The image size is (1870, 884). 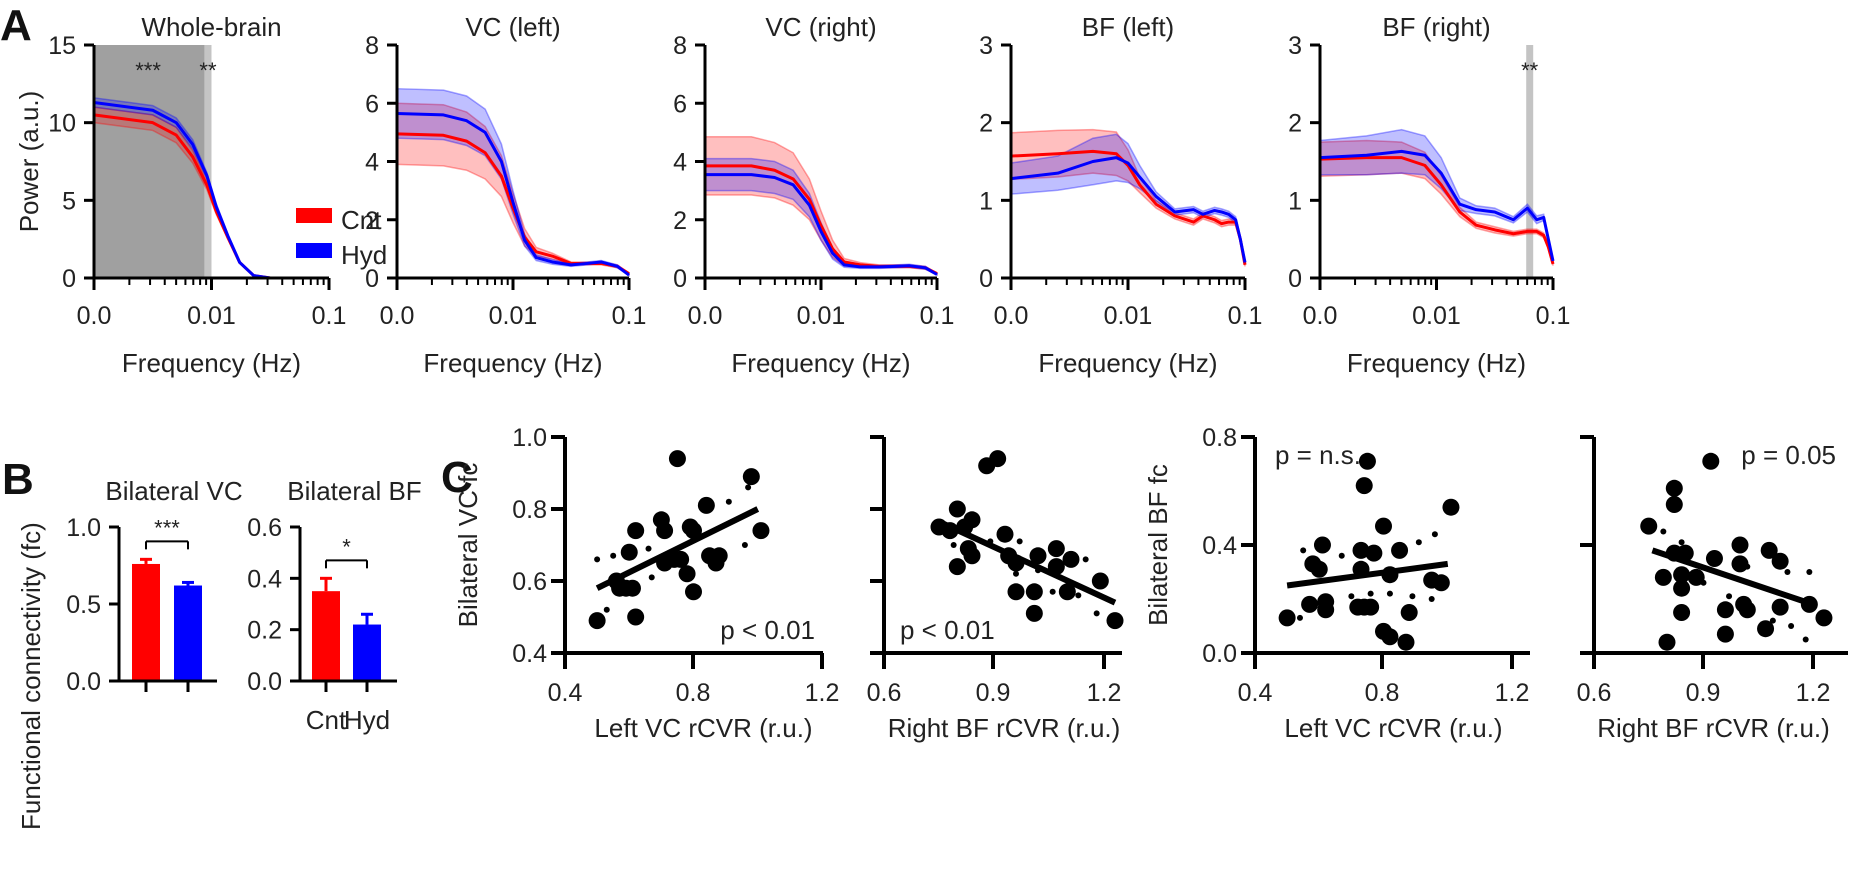 I want to click on panel-letter-c: C, so click(x=457, y=477).